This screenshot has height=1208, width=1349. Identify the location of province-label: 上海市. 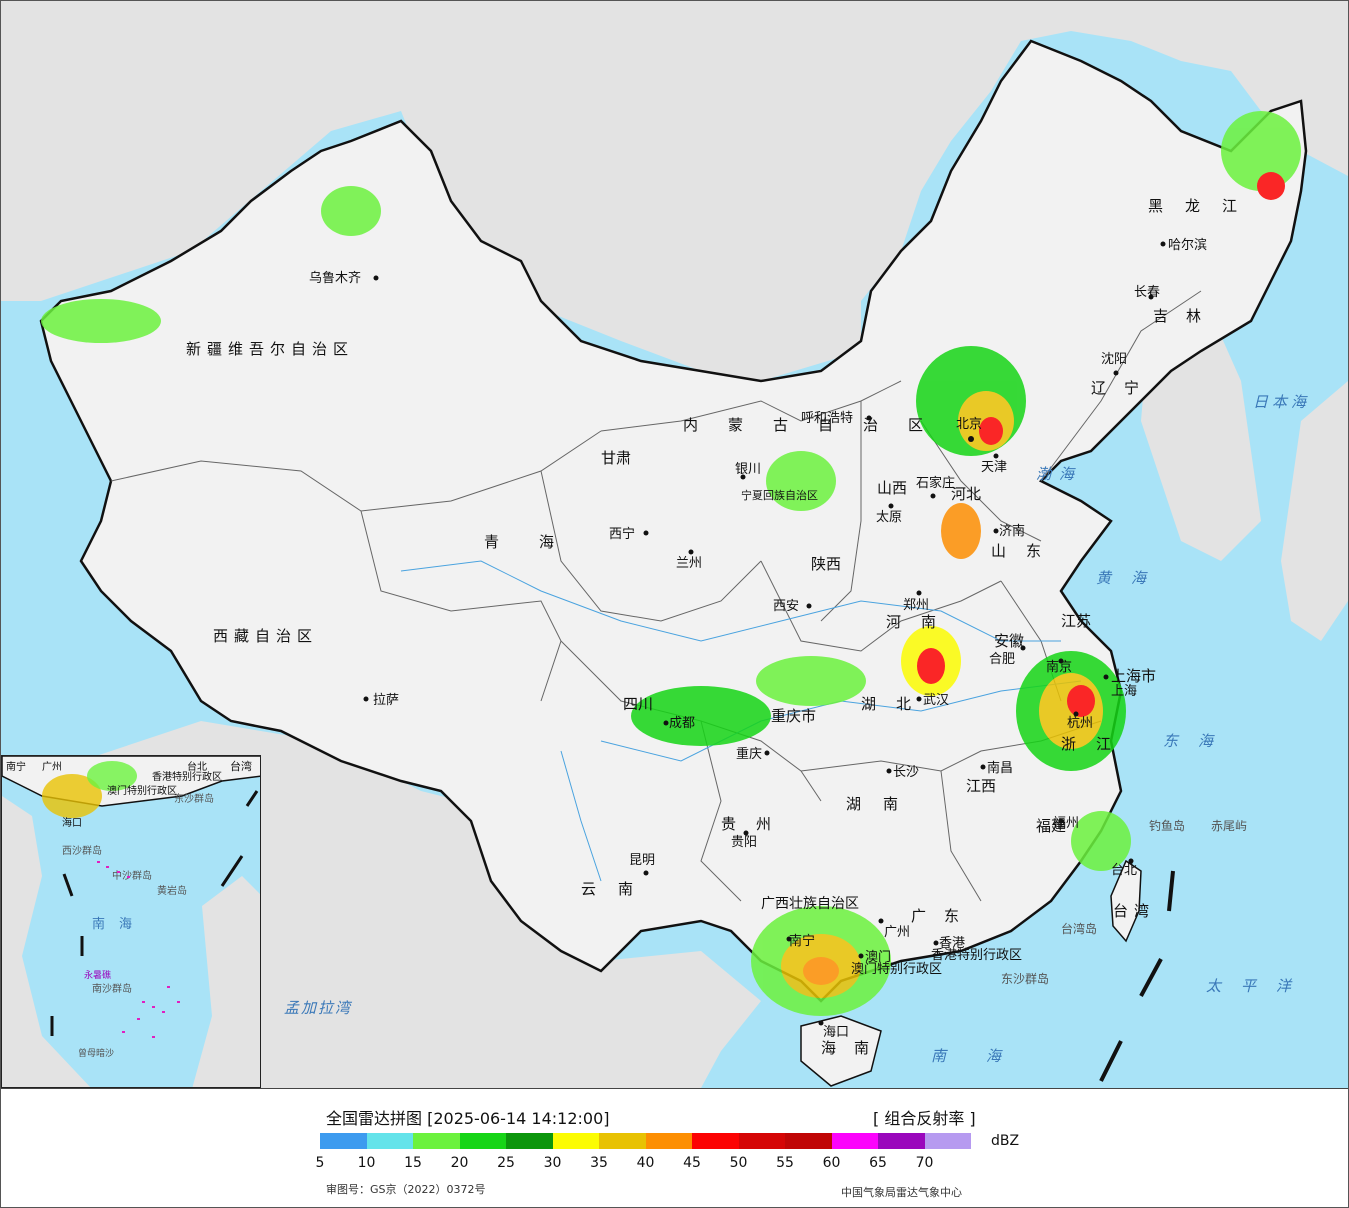
(1133, 676).